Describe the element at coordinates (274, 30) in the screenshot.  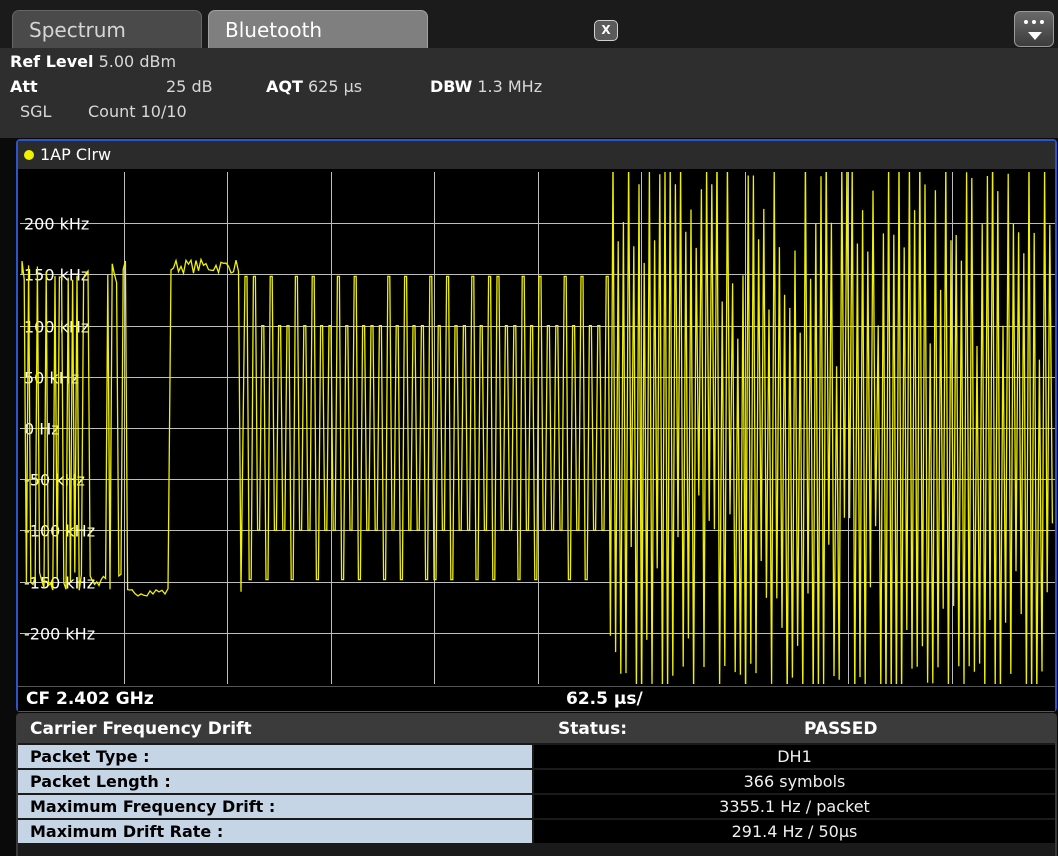
I see `tab-bluetooth-label: Bluetooth` at that location.